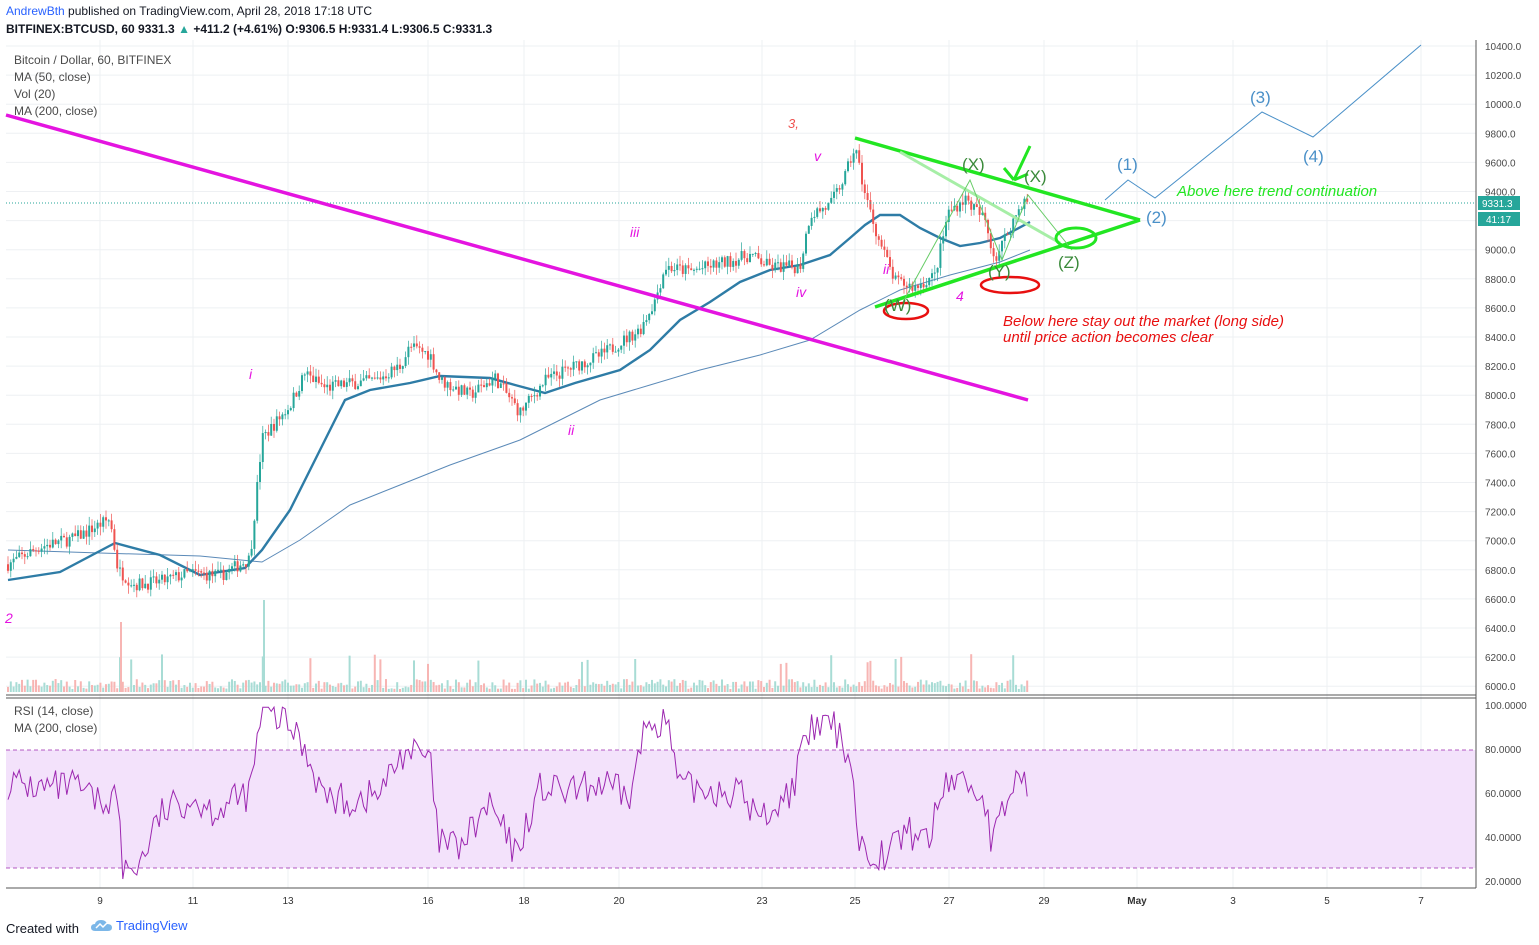  I want to click on price-axis-label: 7200.0, so click(1500, 513).